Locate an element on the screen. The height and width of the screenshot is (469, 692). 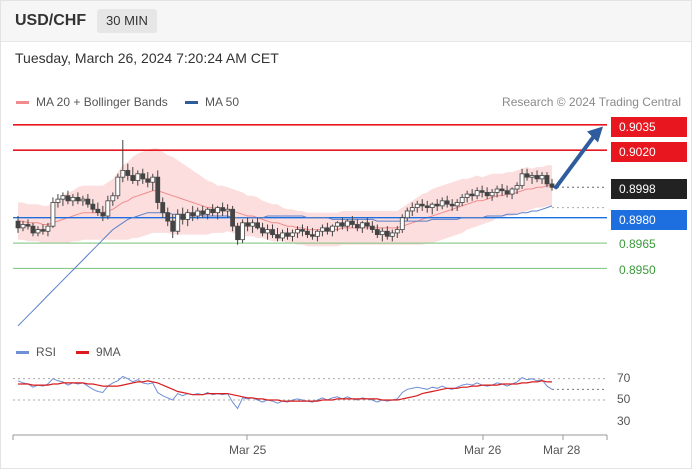
level-tag-0-9020: 0.9020 is located at coordinates (649, 152).